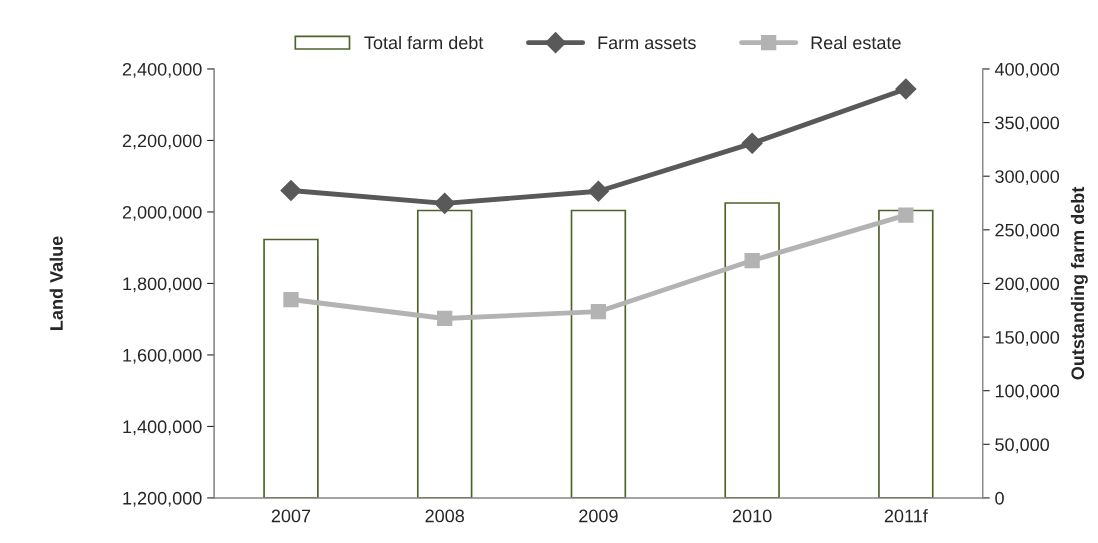 Image resolution: width=1098 pixels, height=543 pixels. What do you see at coordinates (1027, 231) in the screenshot?
I see `y2-tick-label: 250,000` at bounding box center [1027, 231].